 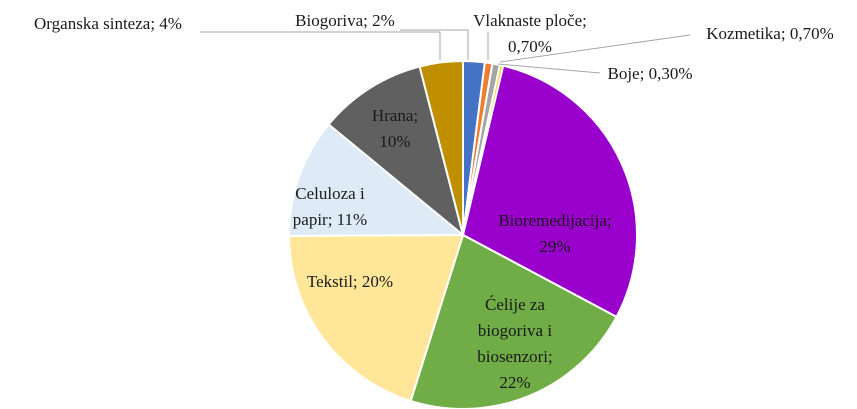 I want to click on data-label: Ćelije za, so click(x=515, y=304).